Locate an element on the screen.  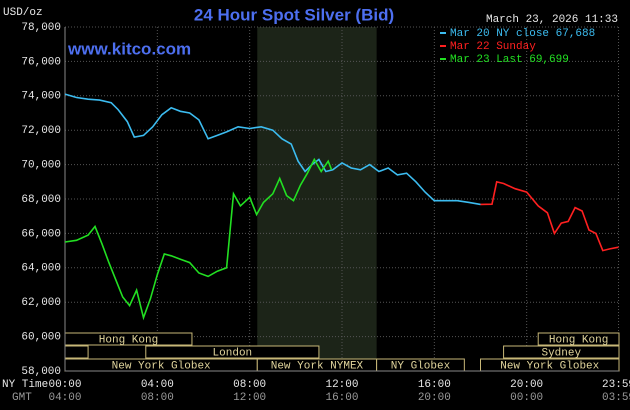
x2-tick-label: 08:00 is located at coordinates (157, 398).